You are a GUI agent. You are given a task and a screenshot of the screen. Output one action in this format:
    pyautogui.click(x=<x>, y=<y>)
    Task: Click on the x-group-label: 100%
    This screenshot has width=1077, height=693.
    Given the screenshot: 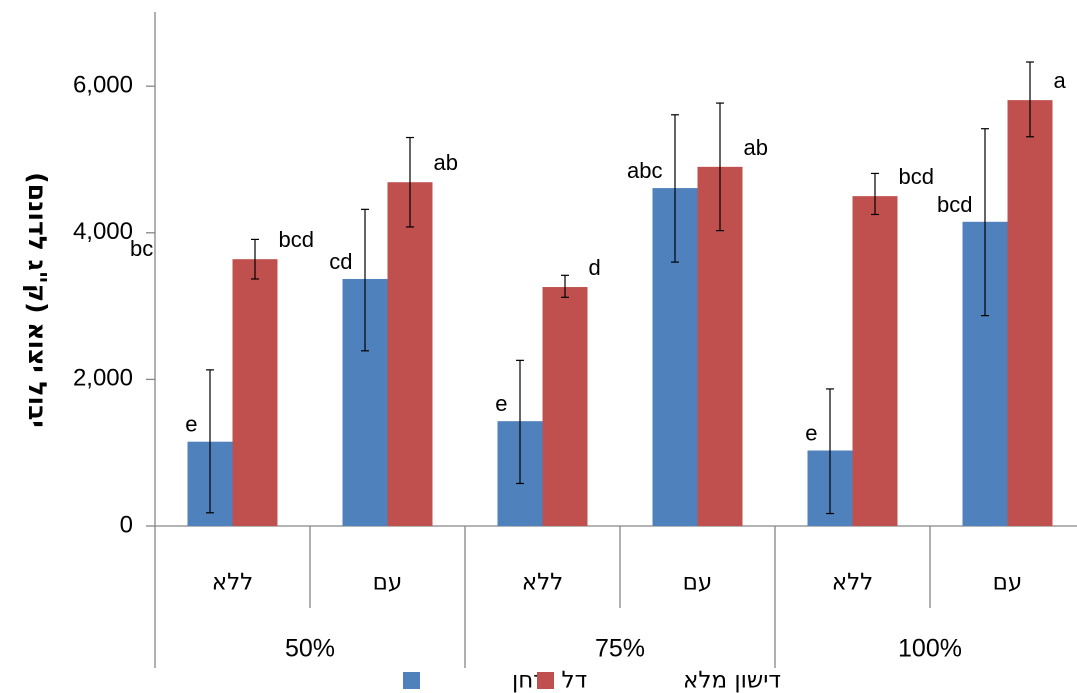 What is the action you would take?
    pyautogui.click(x=930, y=649)
    